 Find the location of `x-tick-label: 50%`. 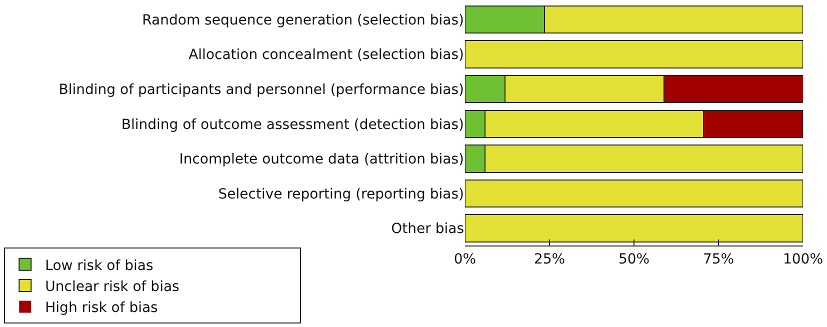

x-tick-label: 50% is located at coordinates (634, 260).